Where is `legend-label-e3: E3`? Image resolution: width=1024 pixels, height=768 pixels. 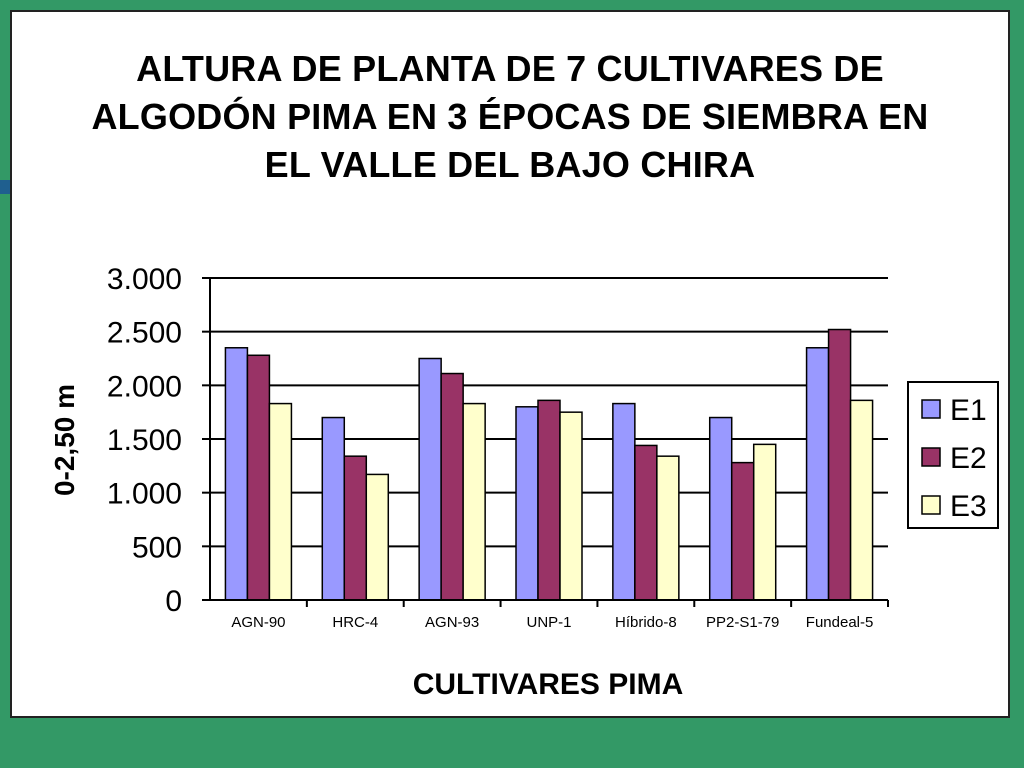 legend-label-e3: E3 is located at coordinates (968, 506).